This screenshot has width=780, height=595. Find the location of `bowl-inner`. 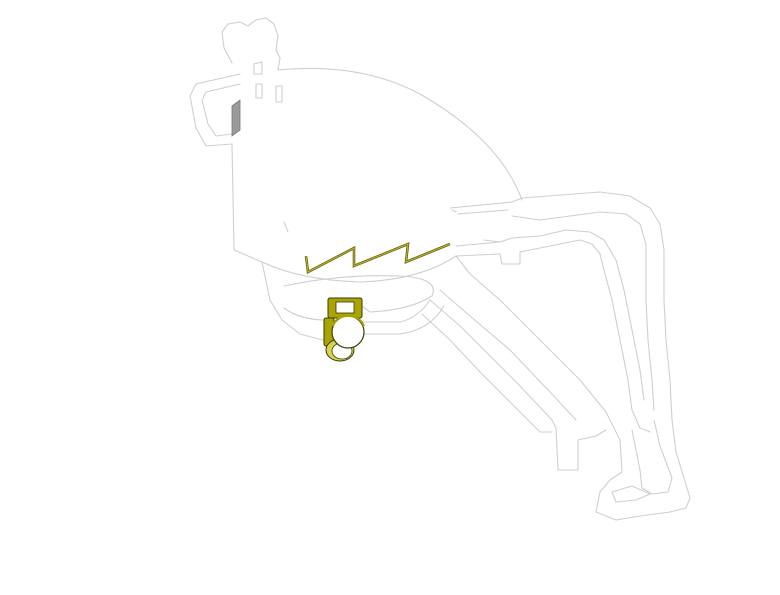

bowl-inner is located at coordinates (358, 294).